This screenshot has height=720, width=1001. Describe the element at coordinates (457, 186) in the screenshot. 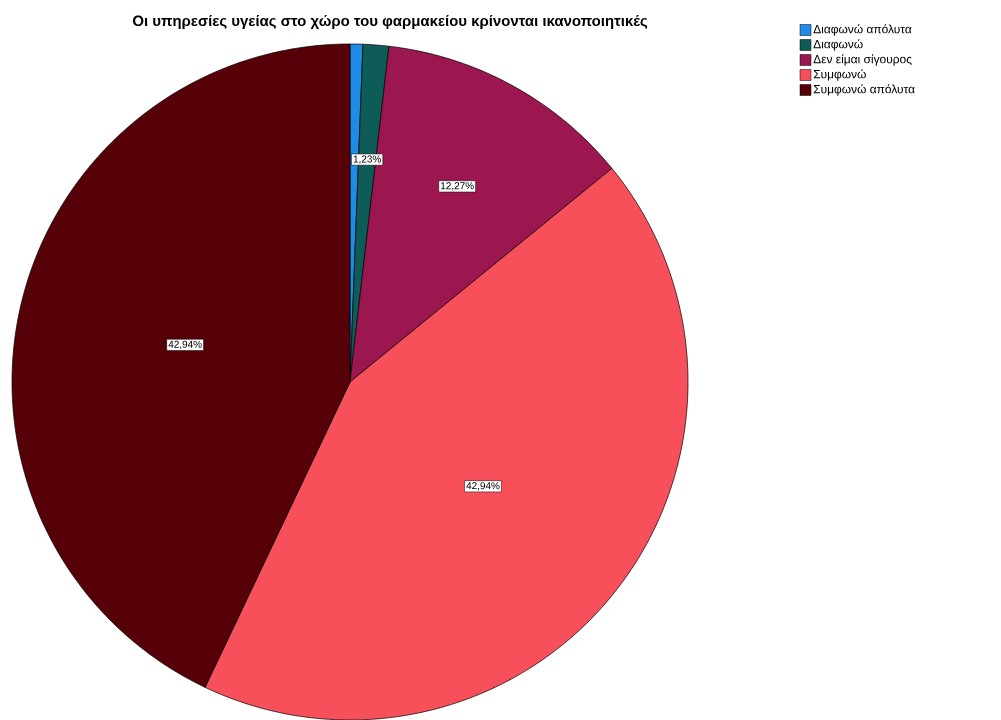

I see `data-label: 12,27%` at that location.